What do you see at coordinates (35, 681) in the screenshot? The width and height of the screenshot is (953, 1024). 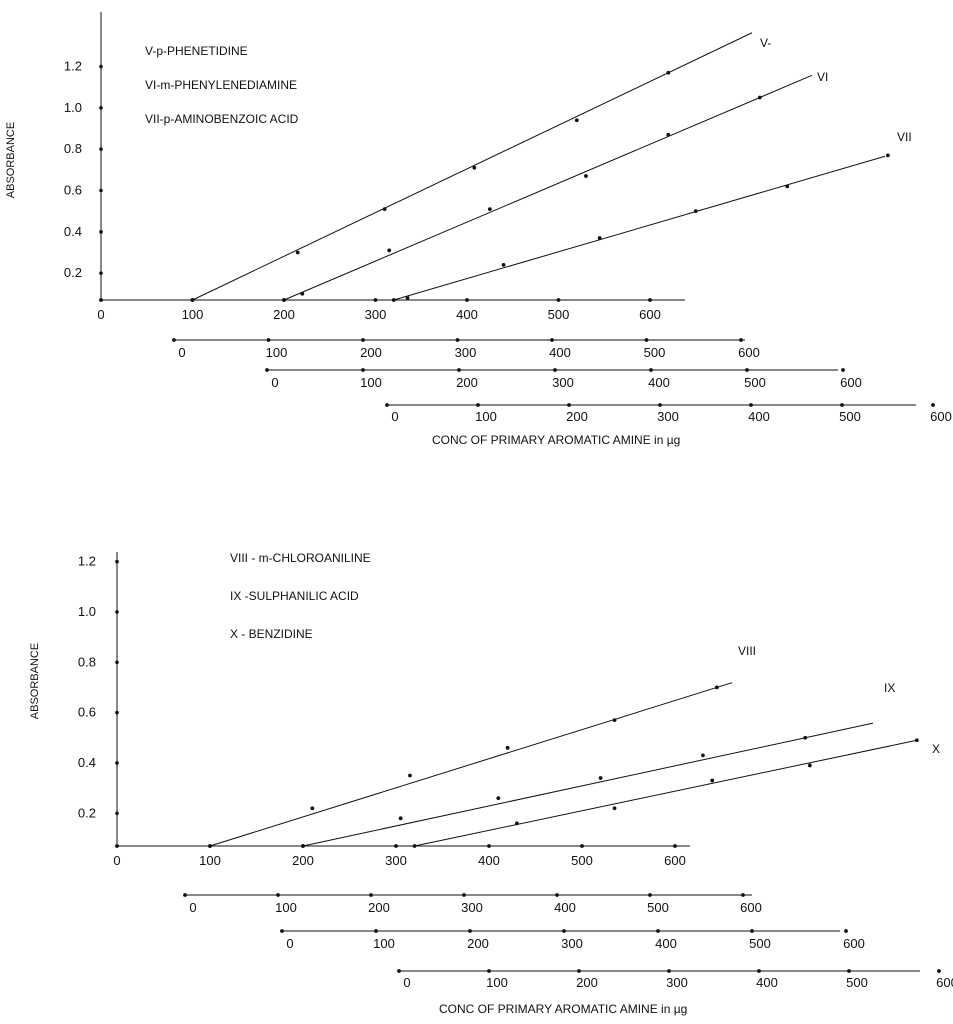 I see `y-axis-label: ABSORBANCE` at bounding box center [35, 681].